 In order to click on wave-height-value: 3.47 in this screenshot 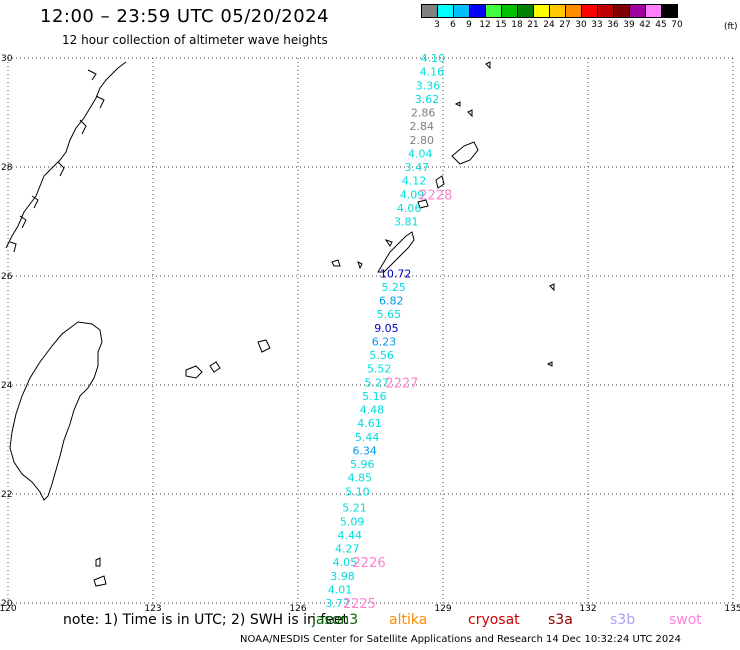, I will do `click(417, 167)`.